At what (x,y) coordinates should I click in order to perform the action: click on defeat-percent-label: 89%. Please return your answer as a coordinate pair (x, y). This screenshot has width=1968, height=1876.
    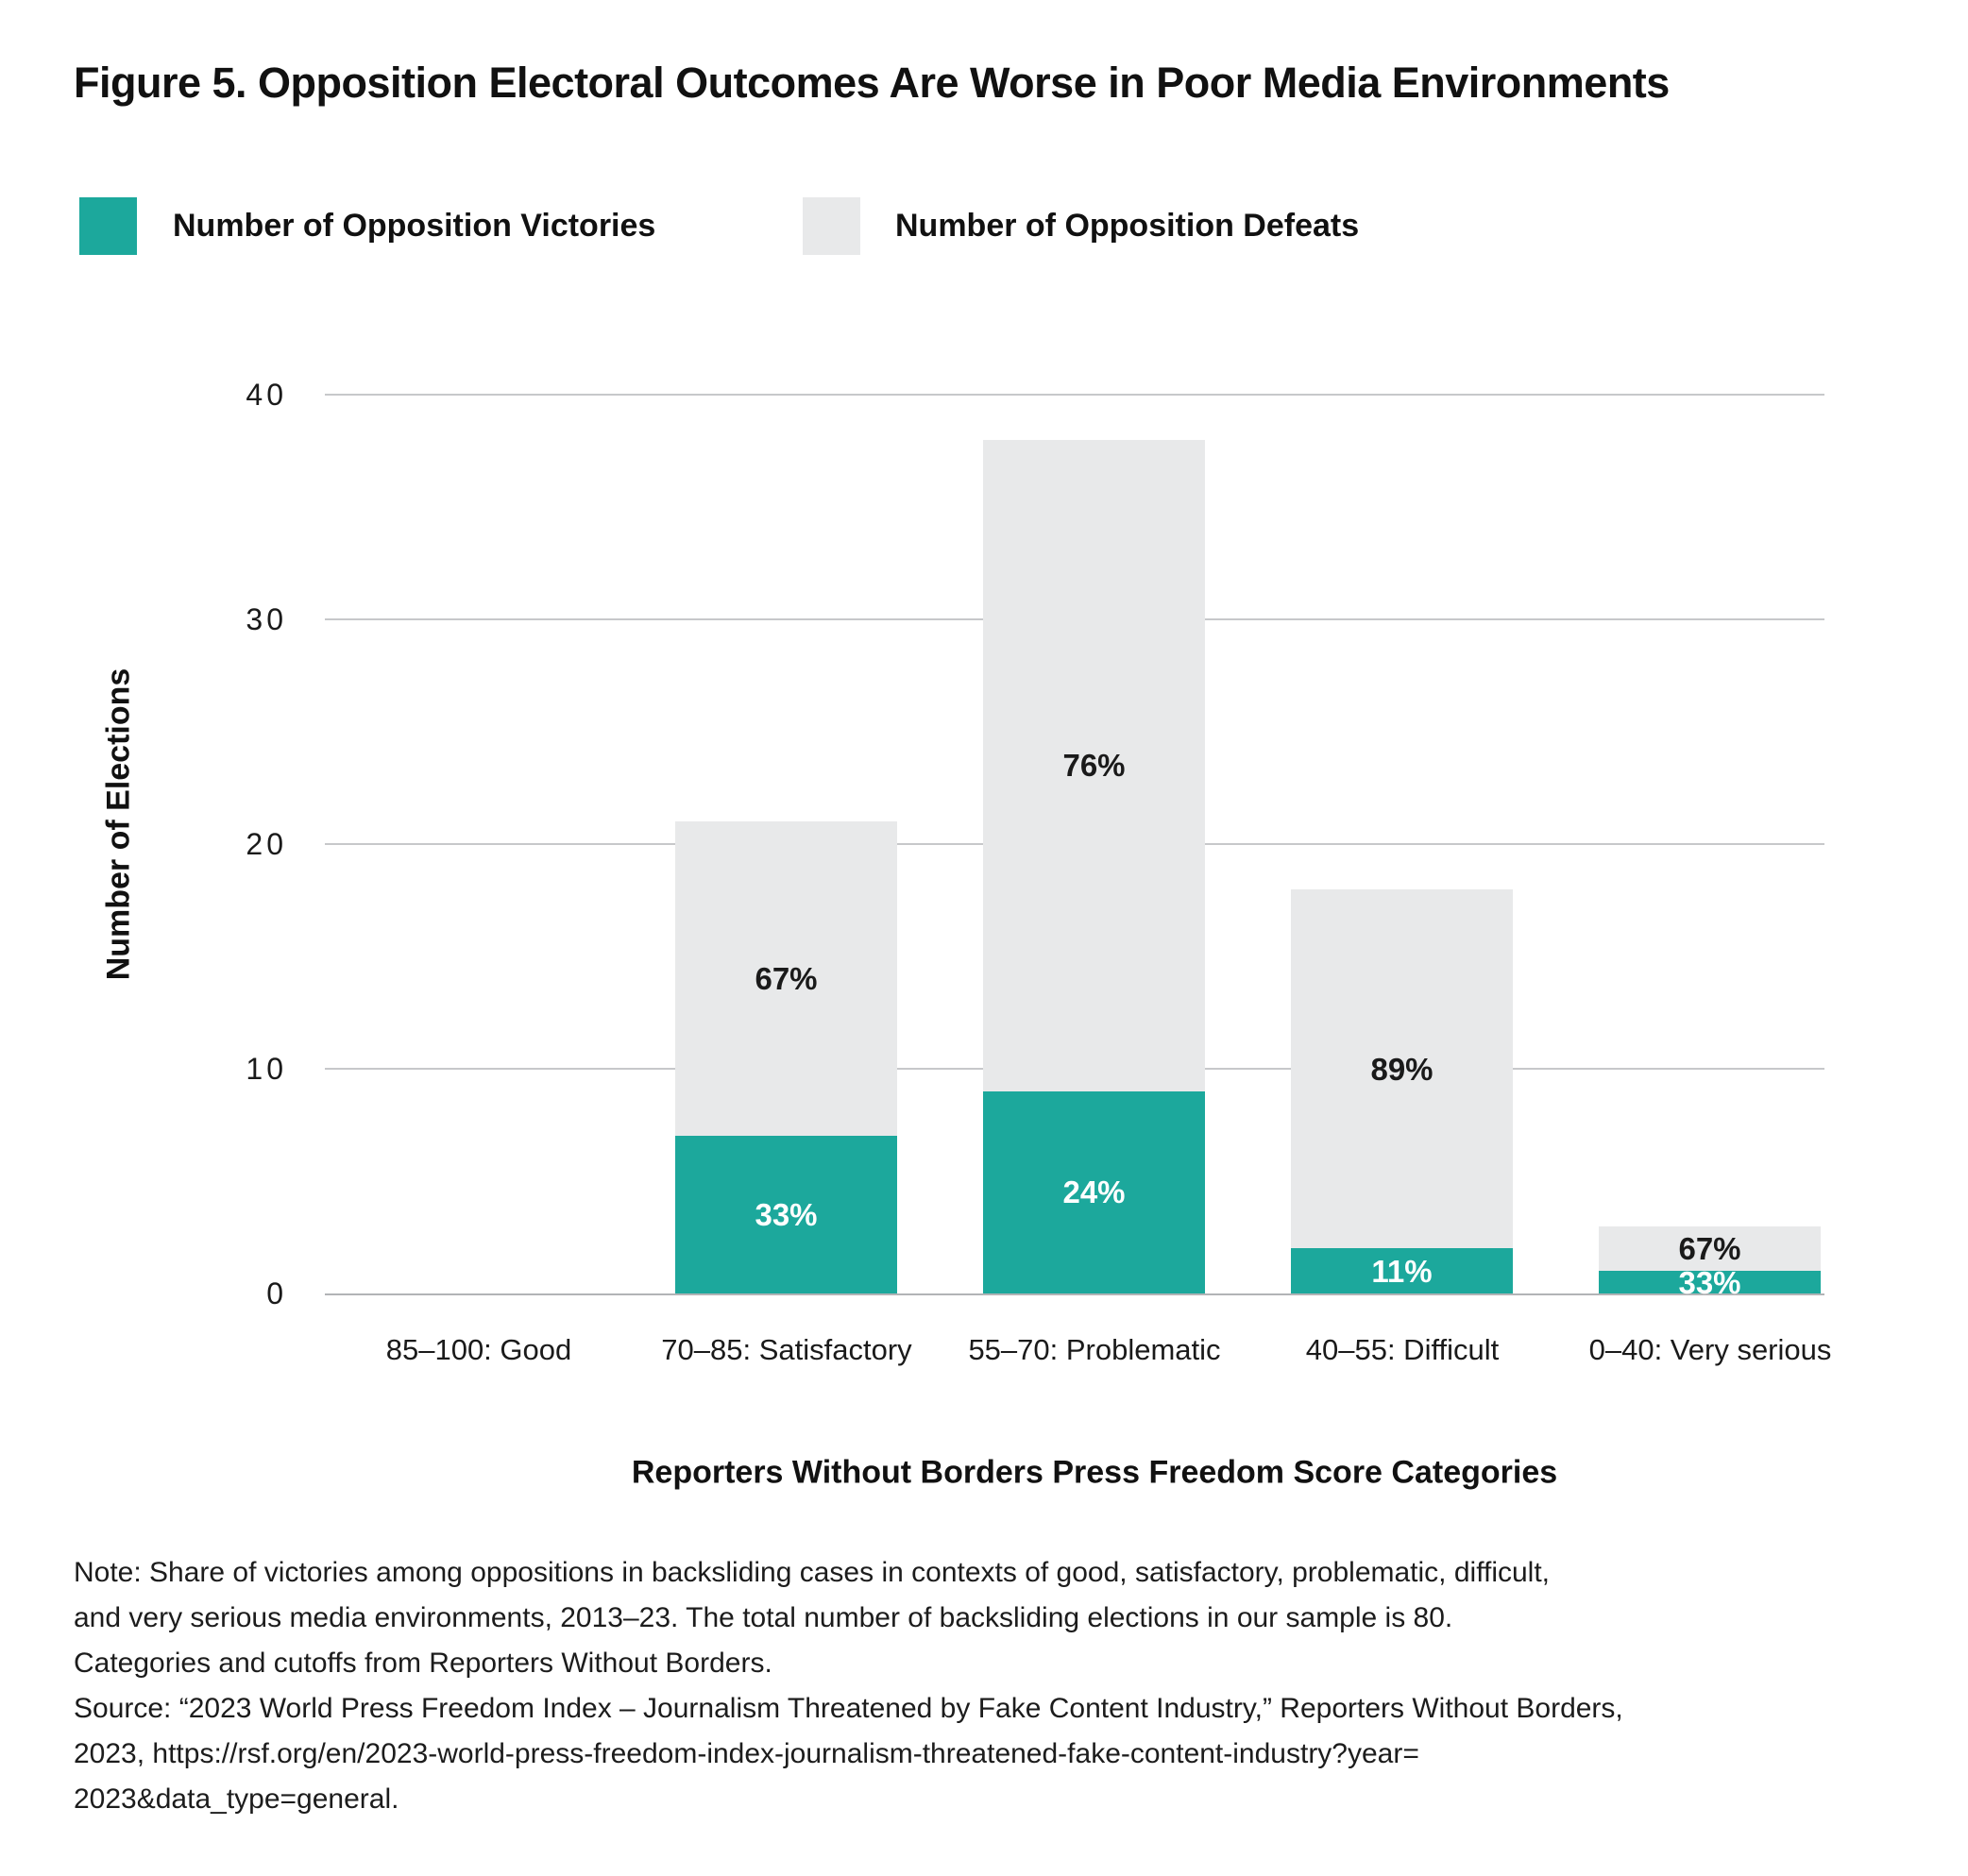
    Looking at the image, I should click on (1402, 1069).